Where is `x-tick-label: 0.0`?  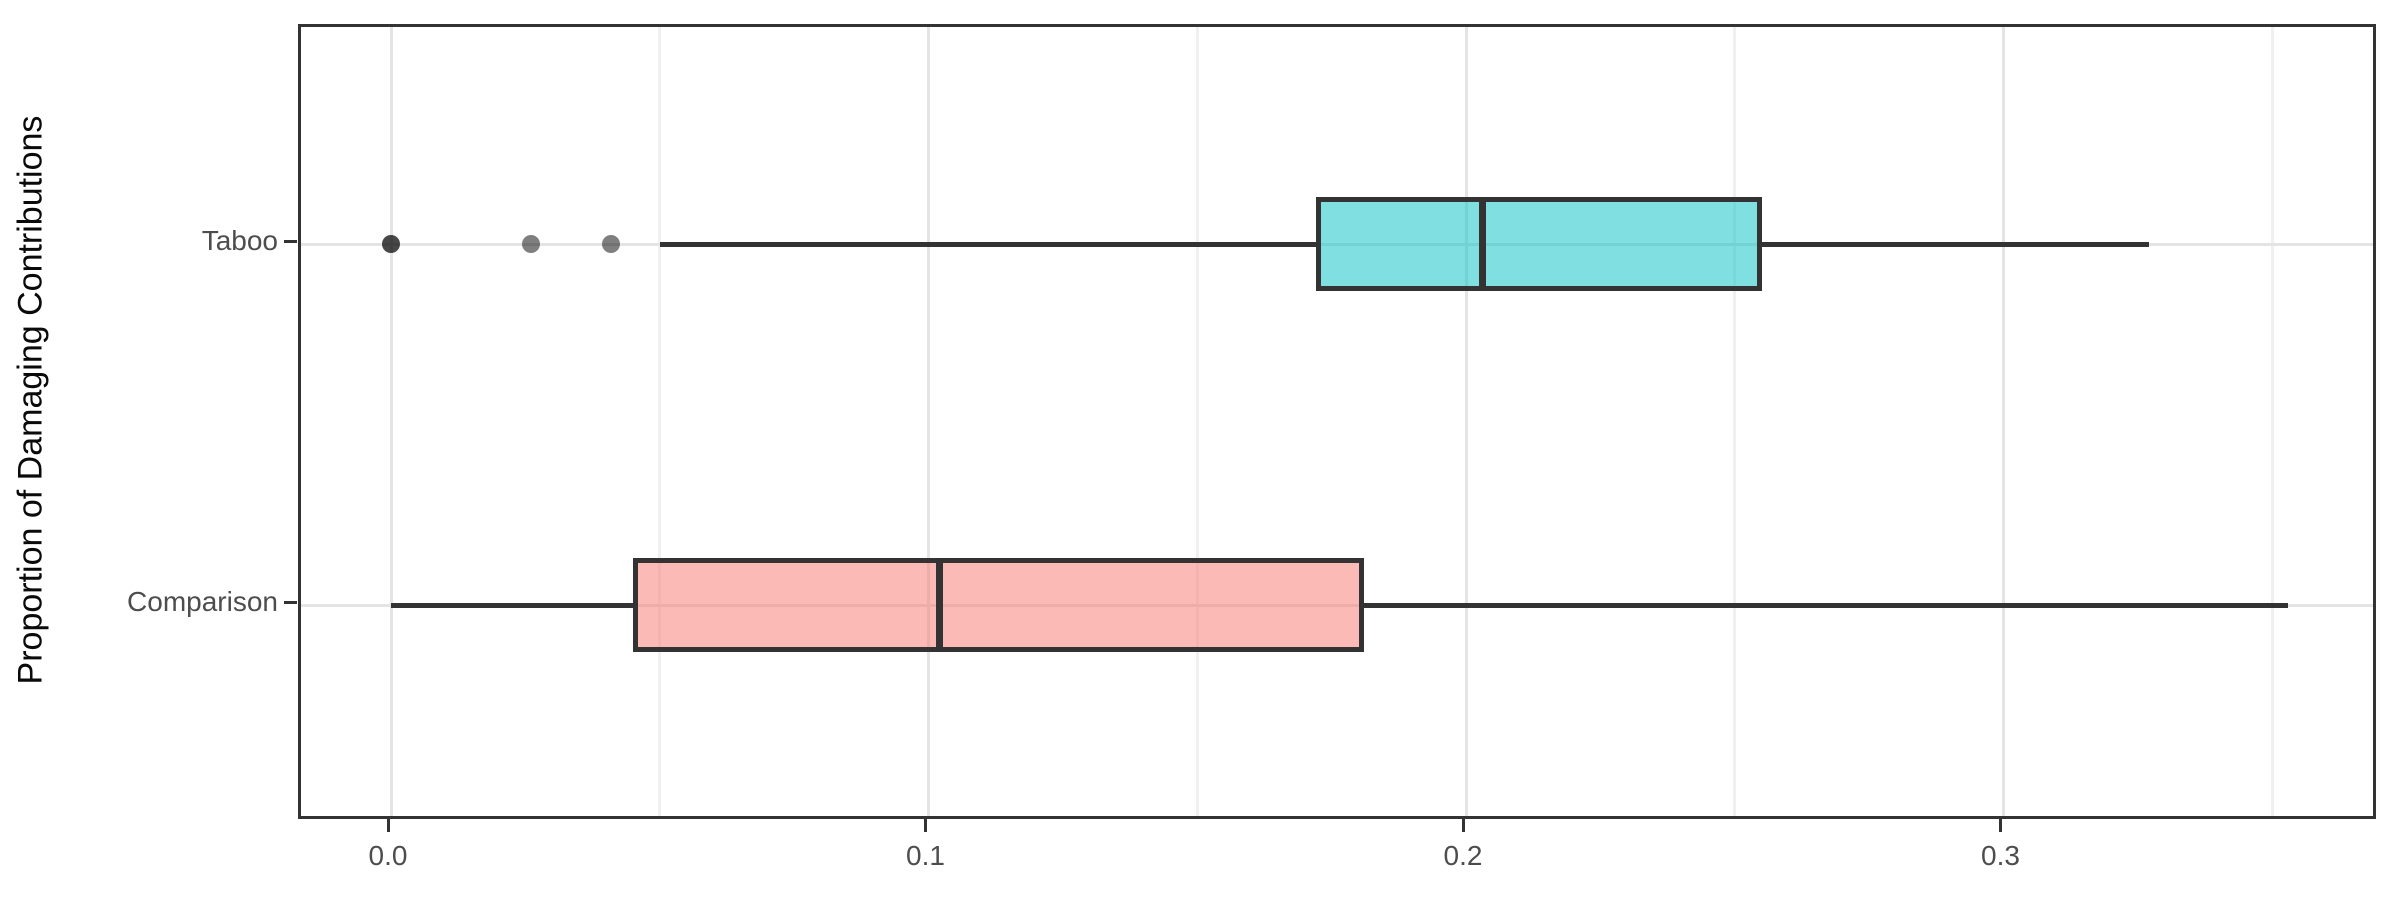 x-tick-label: 0.0 is located at coordinates (388, 855).